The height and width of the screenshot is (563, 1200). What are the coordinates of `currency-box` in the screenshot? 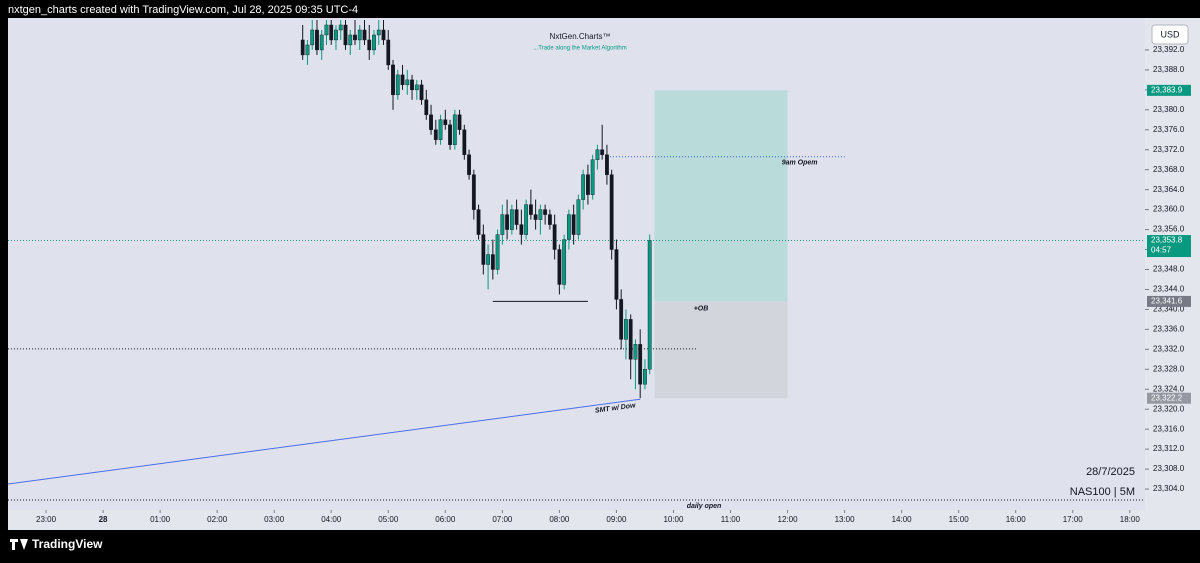 It's located at (1170, 34).